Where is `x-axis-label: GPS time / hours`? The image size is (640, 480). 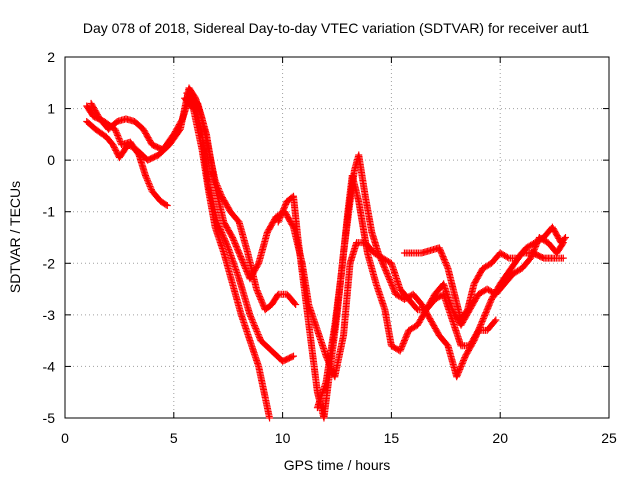 x-axis-label: GPS time / hours is located at coordinates (337, 465).